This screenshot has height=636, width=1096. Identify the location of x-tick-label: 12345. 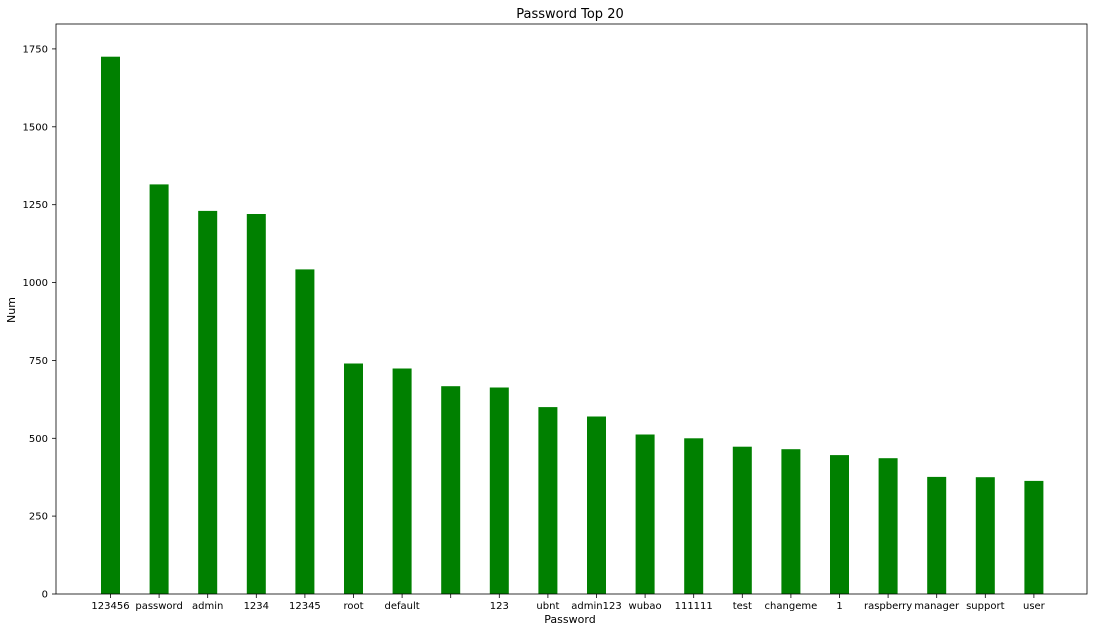
(305, 606).